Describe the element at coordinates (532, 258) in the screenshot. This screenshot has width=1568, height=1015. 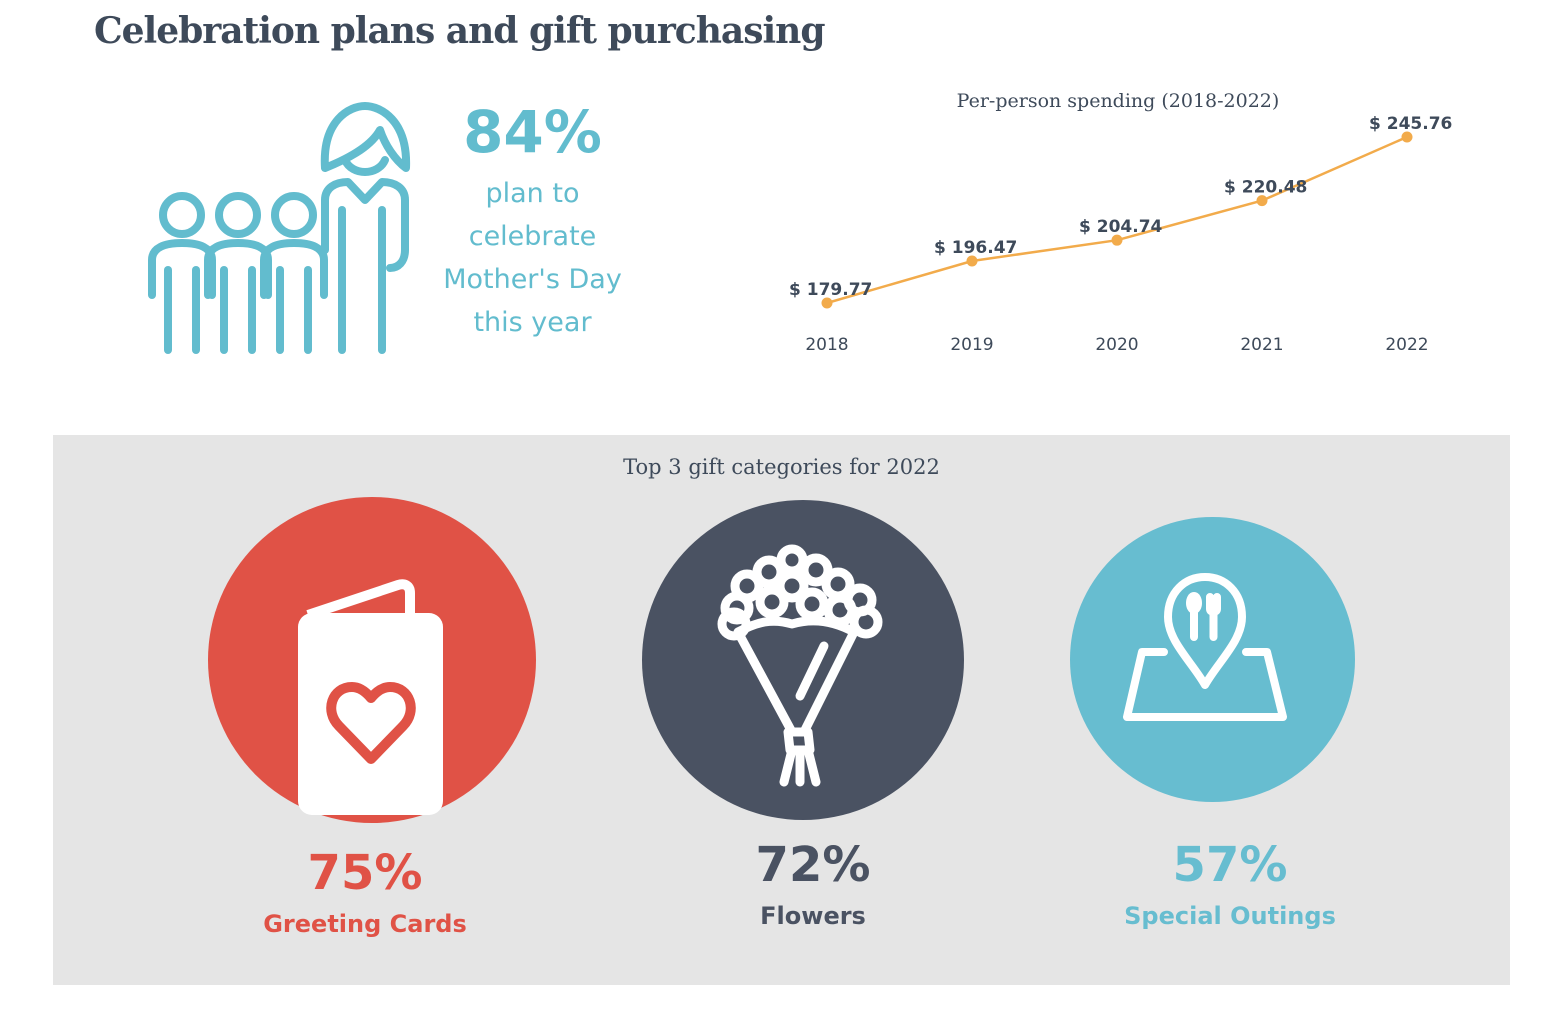
I see `celebrate-description: plan to celebrate Mother's Day this year` at that location.